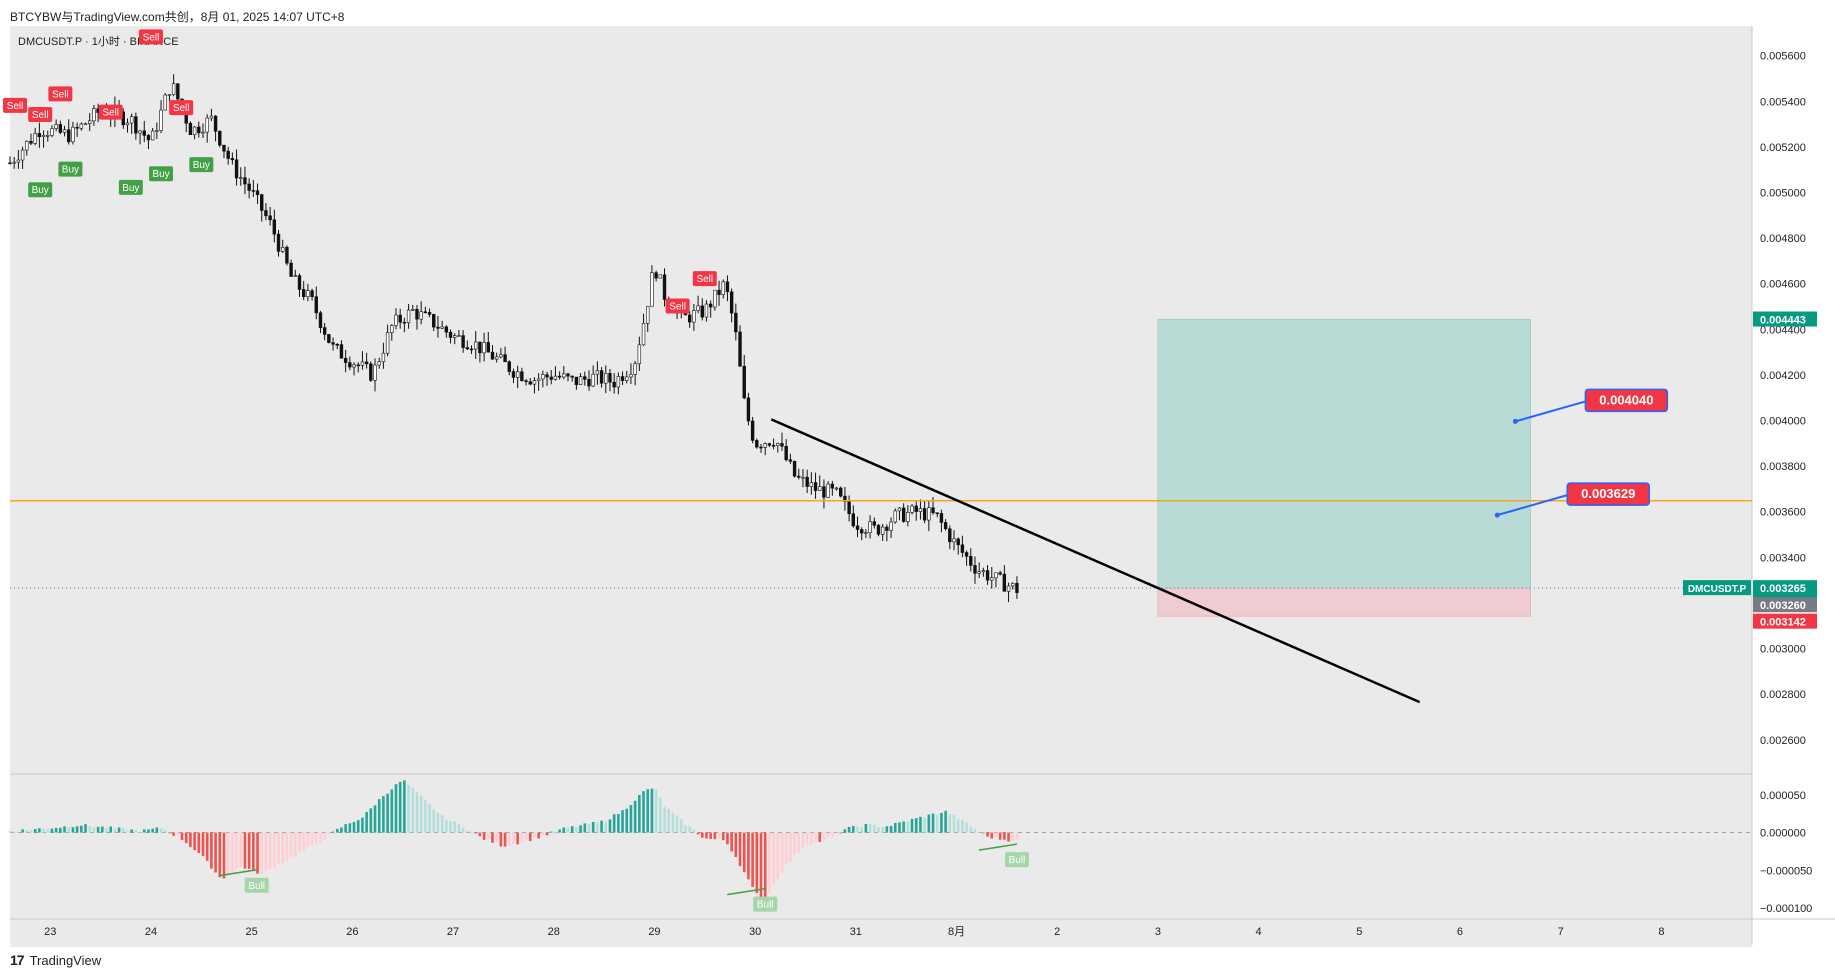 This screenshot has height=979, width=1835. I want to click on position-box, so click(1344, 467).